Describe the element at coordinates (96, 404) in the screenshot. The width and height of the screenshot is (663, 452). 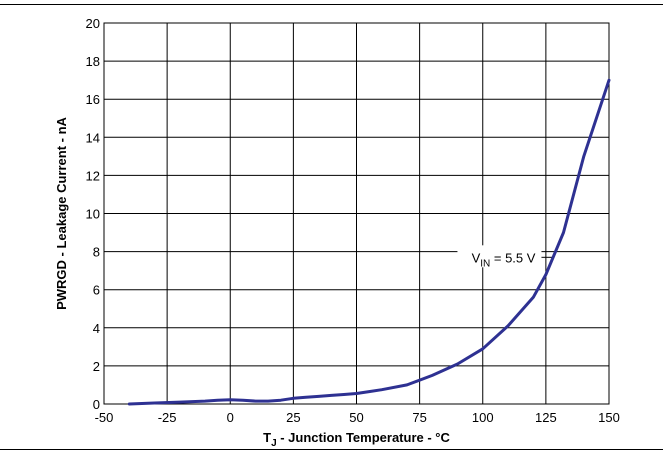
I see `y-tick-label: 0` at that location.